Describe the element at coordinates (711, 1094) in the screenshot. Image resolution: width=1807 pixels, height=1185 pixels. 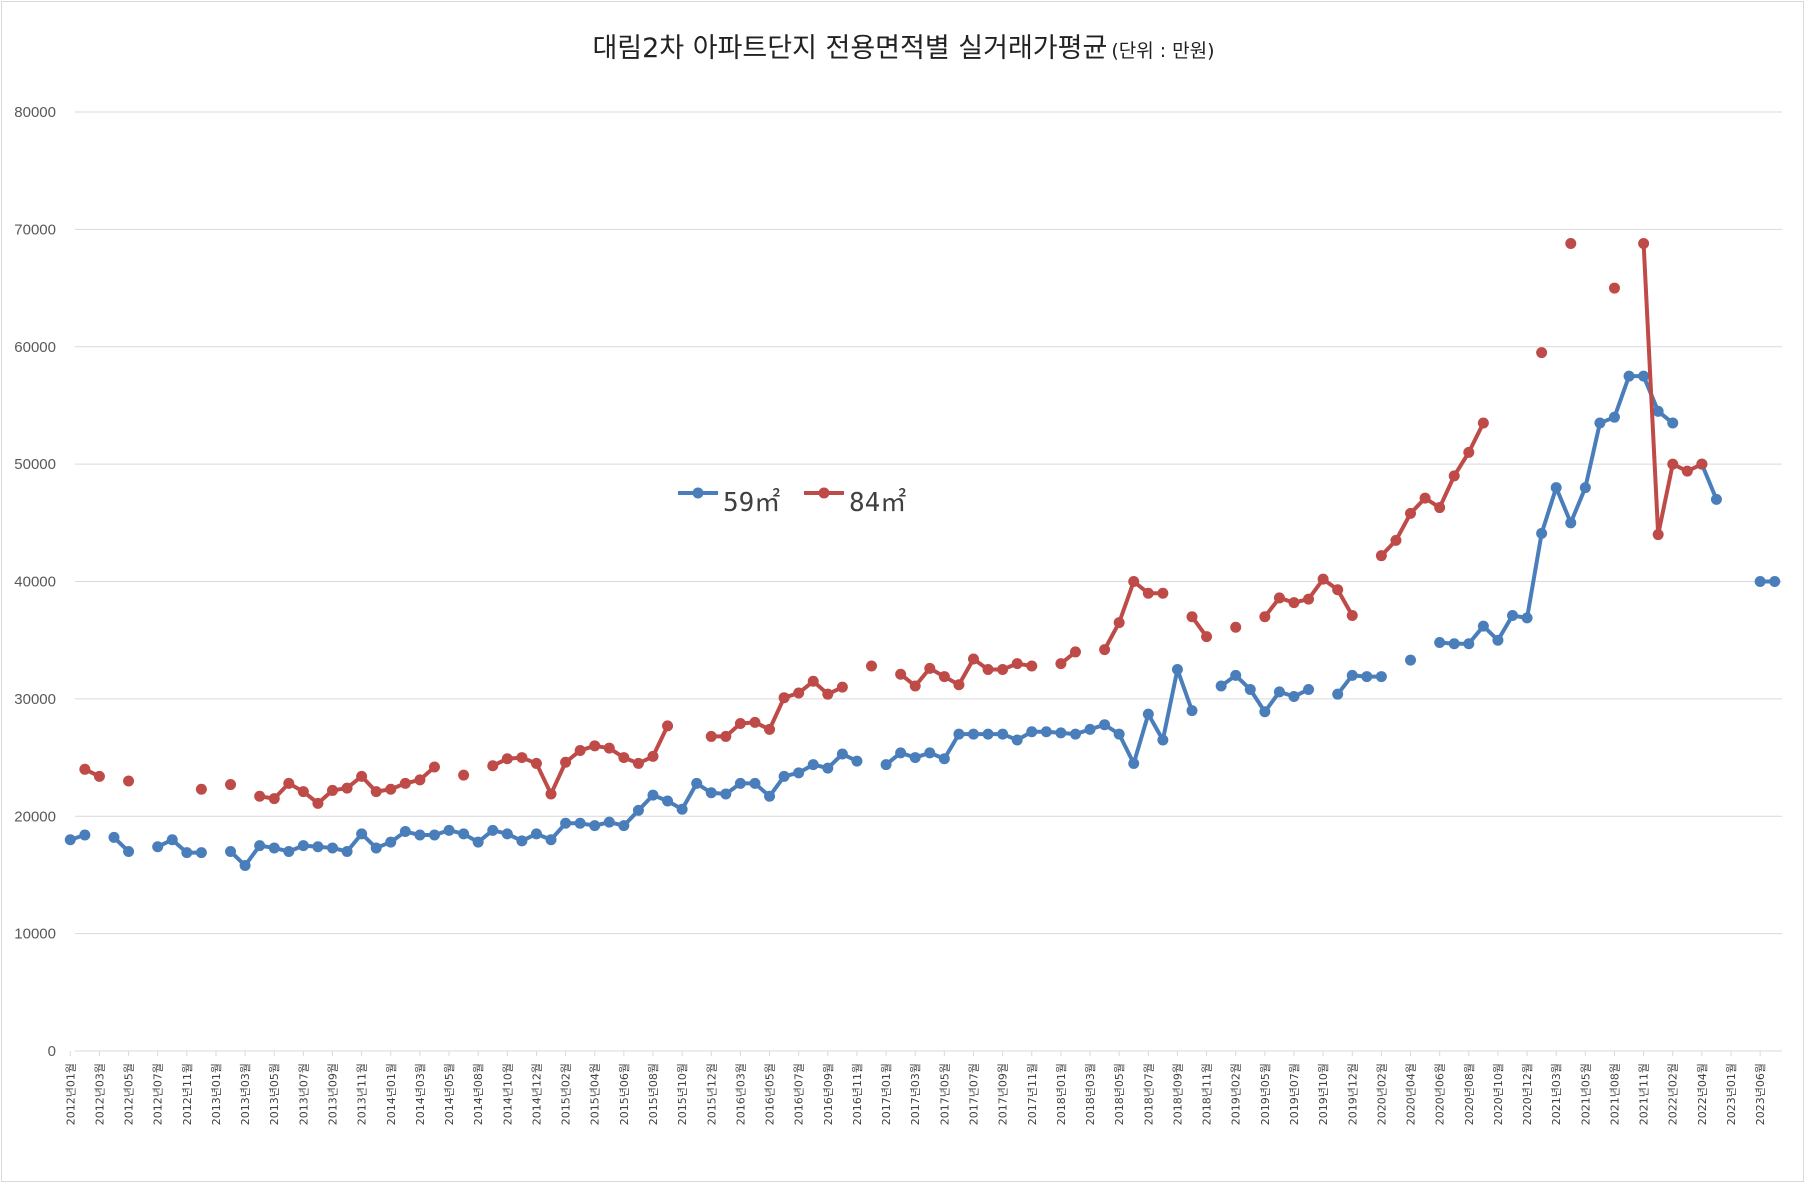
I see `x-tick-label: 2015년12월` at that location.